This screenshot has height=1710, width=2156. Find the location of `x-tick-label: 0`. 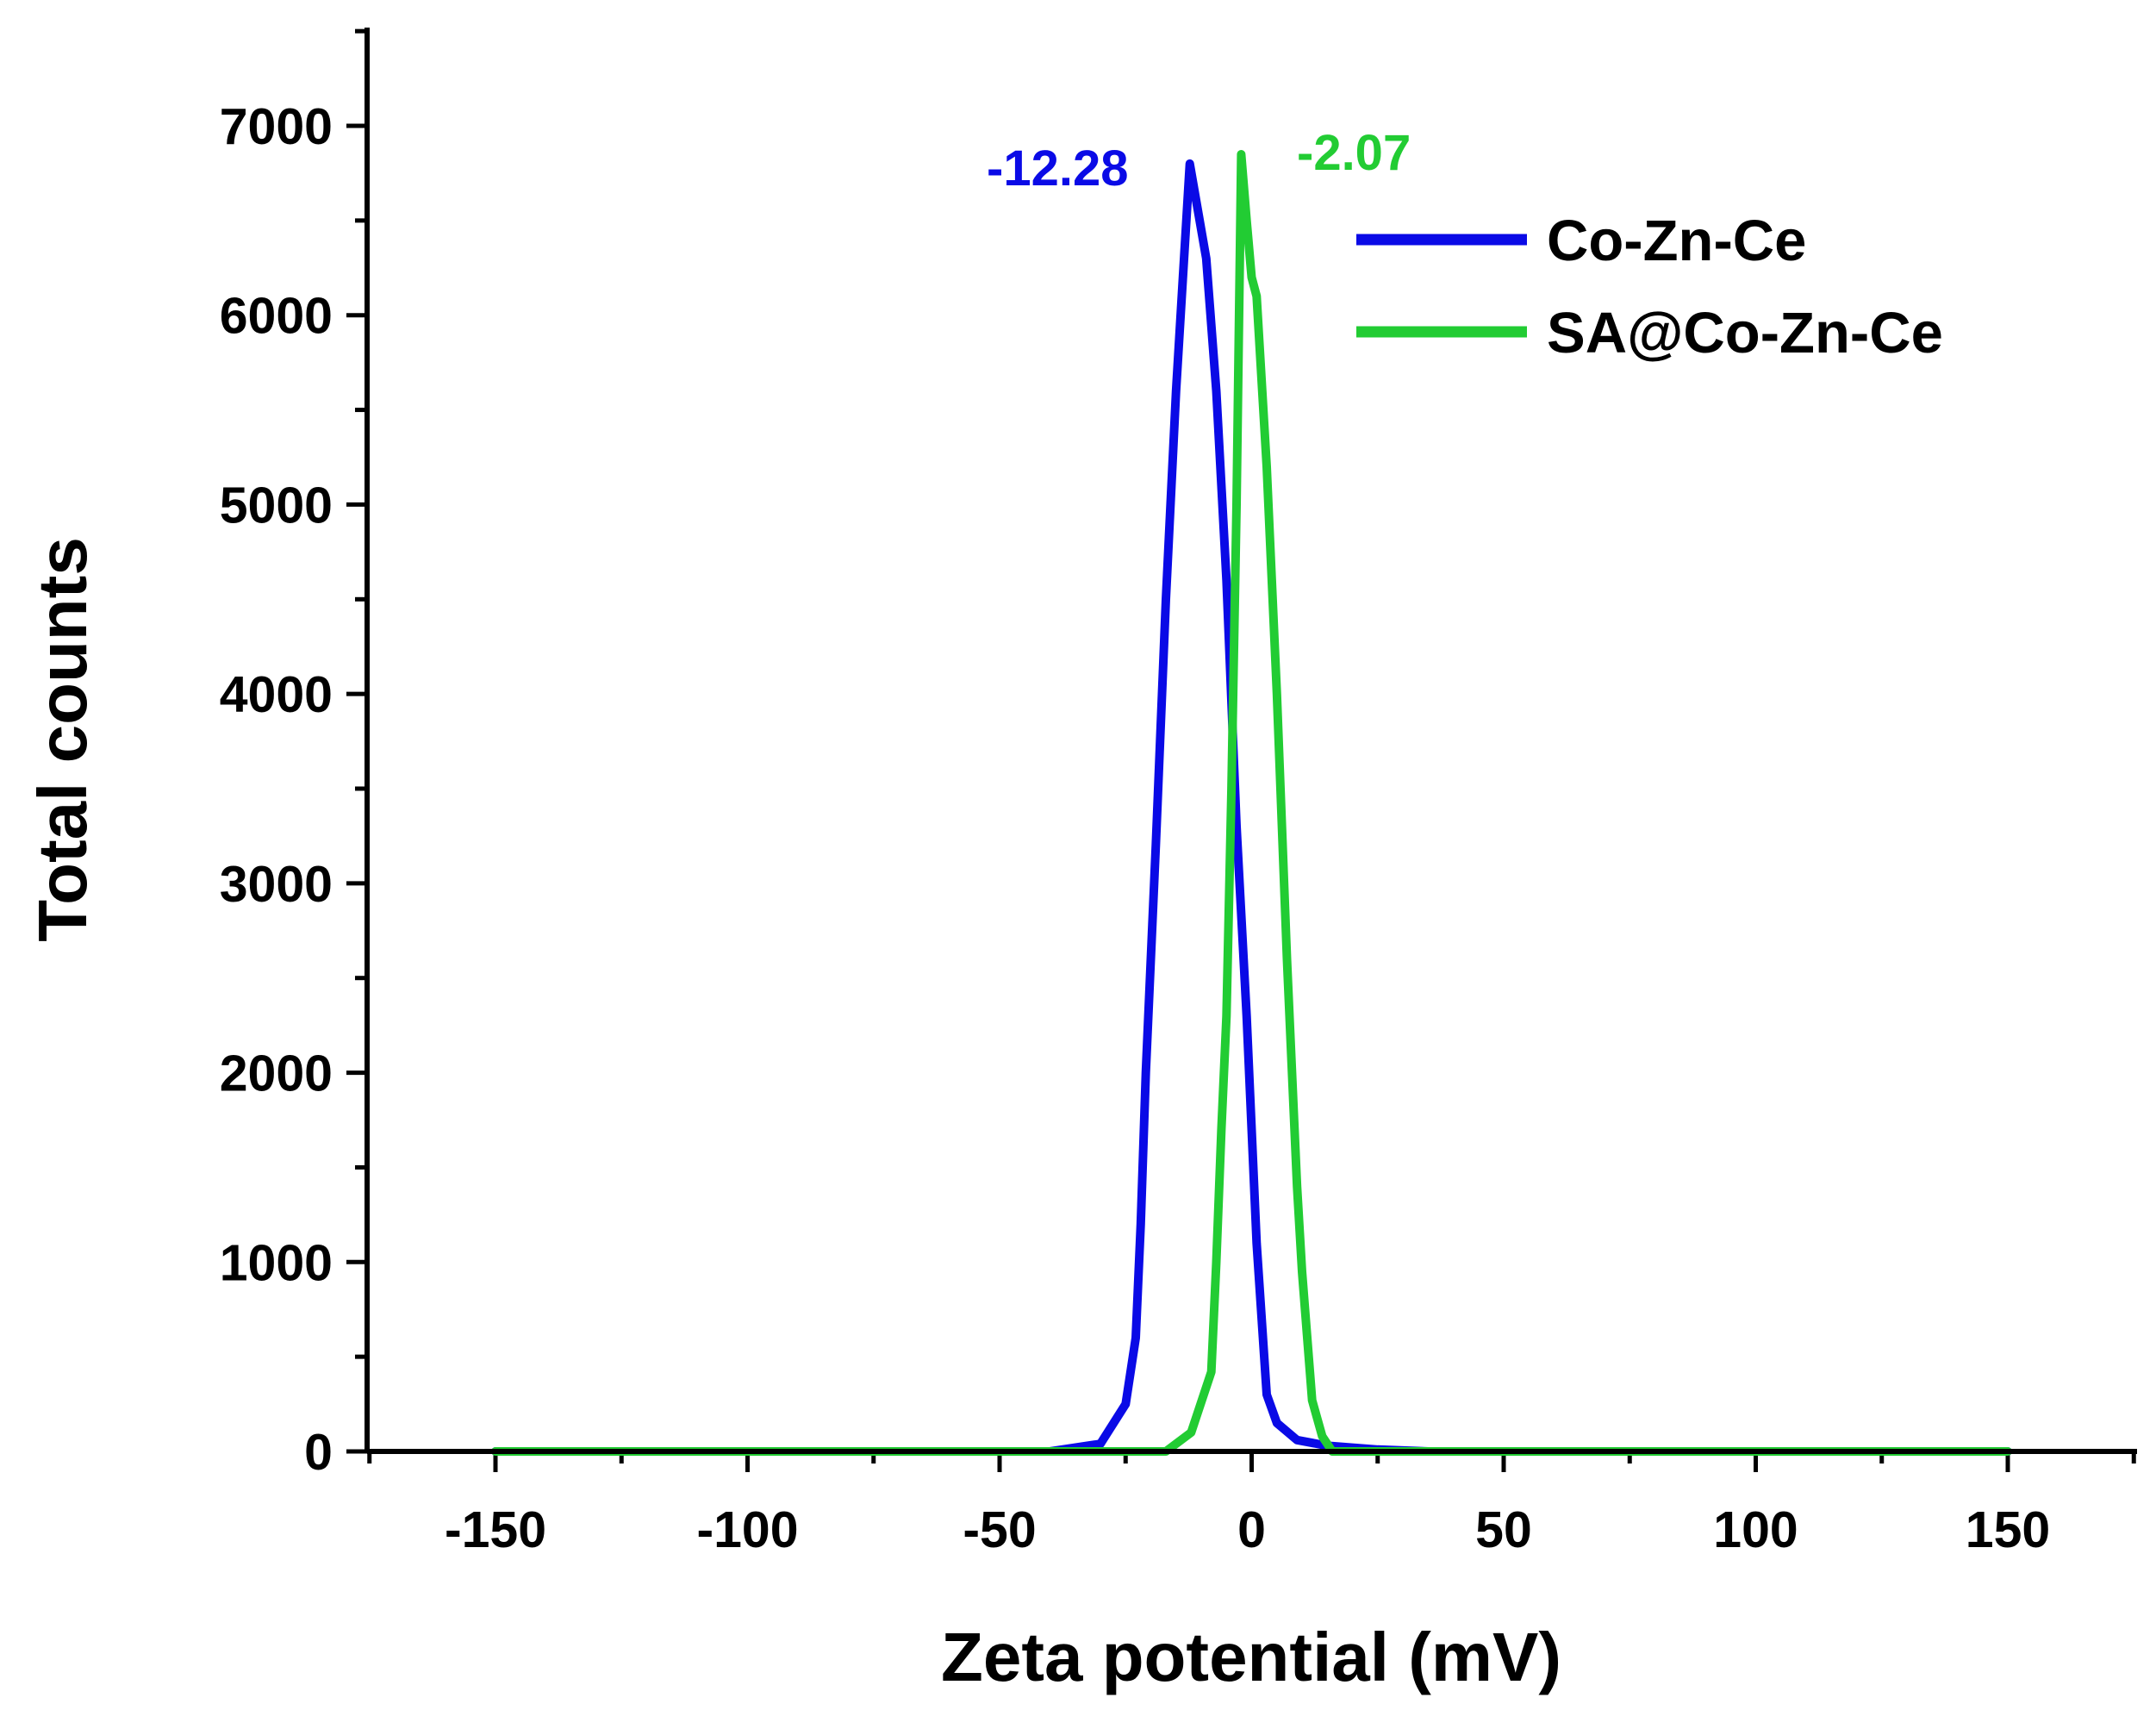

x-tick-label: 0 is located at coordinates (1251, 1529).